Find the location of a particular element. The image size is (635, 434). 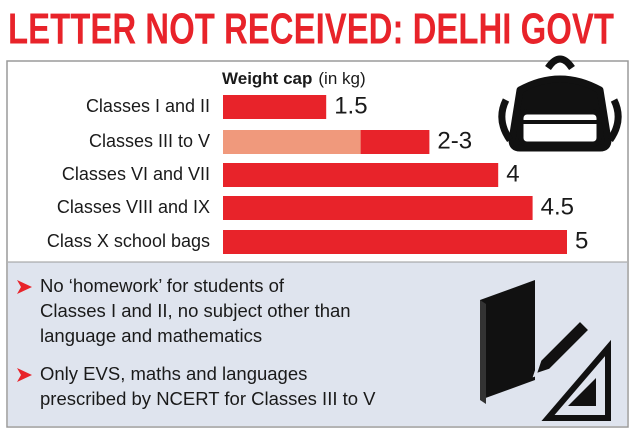

category-label: Class X school bags is located at coordinates (128, 241).